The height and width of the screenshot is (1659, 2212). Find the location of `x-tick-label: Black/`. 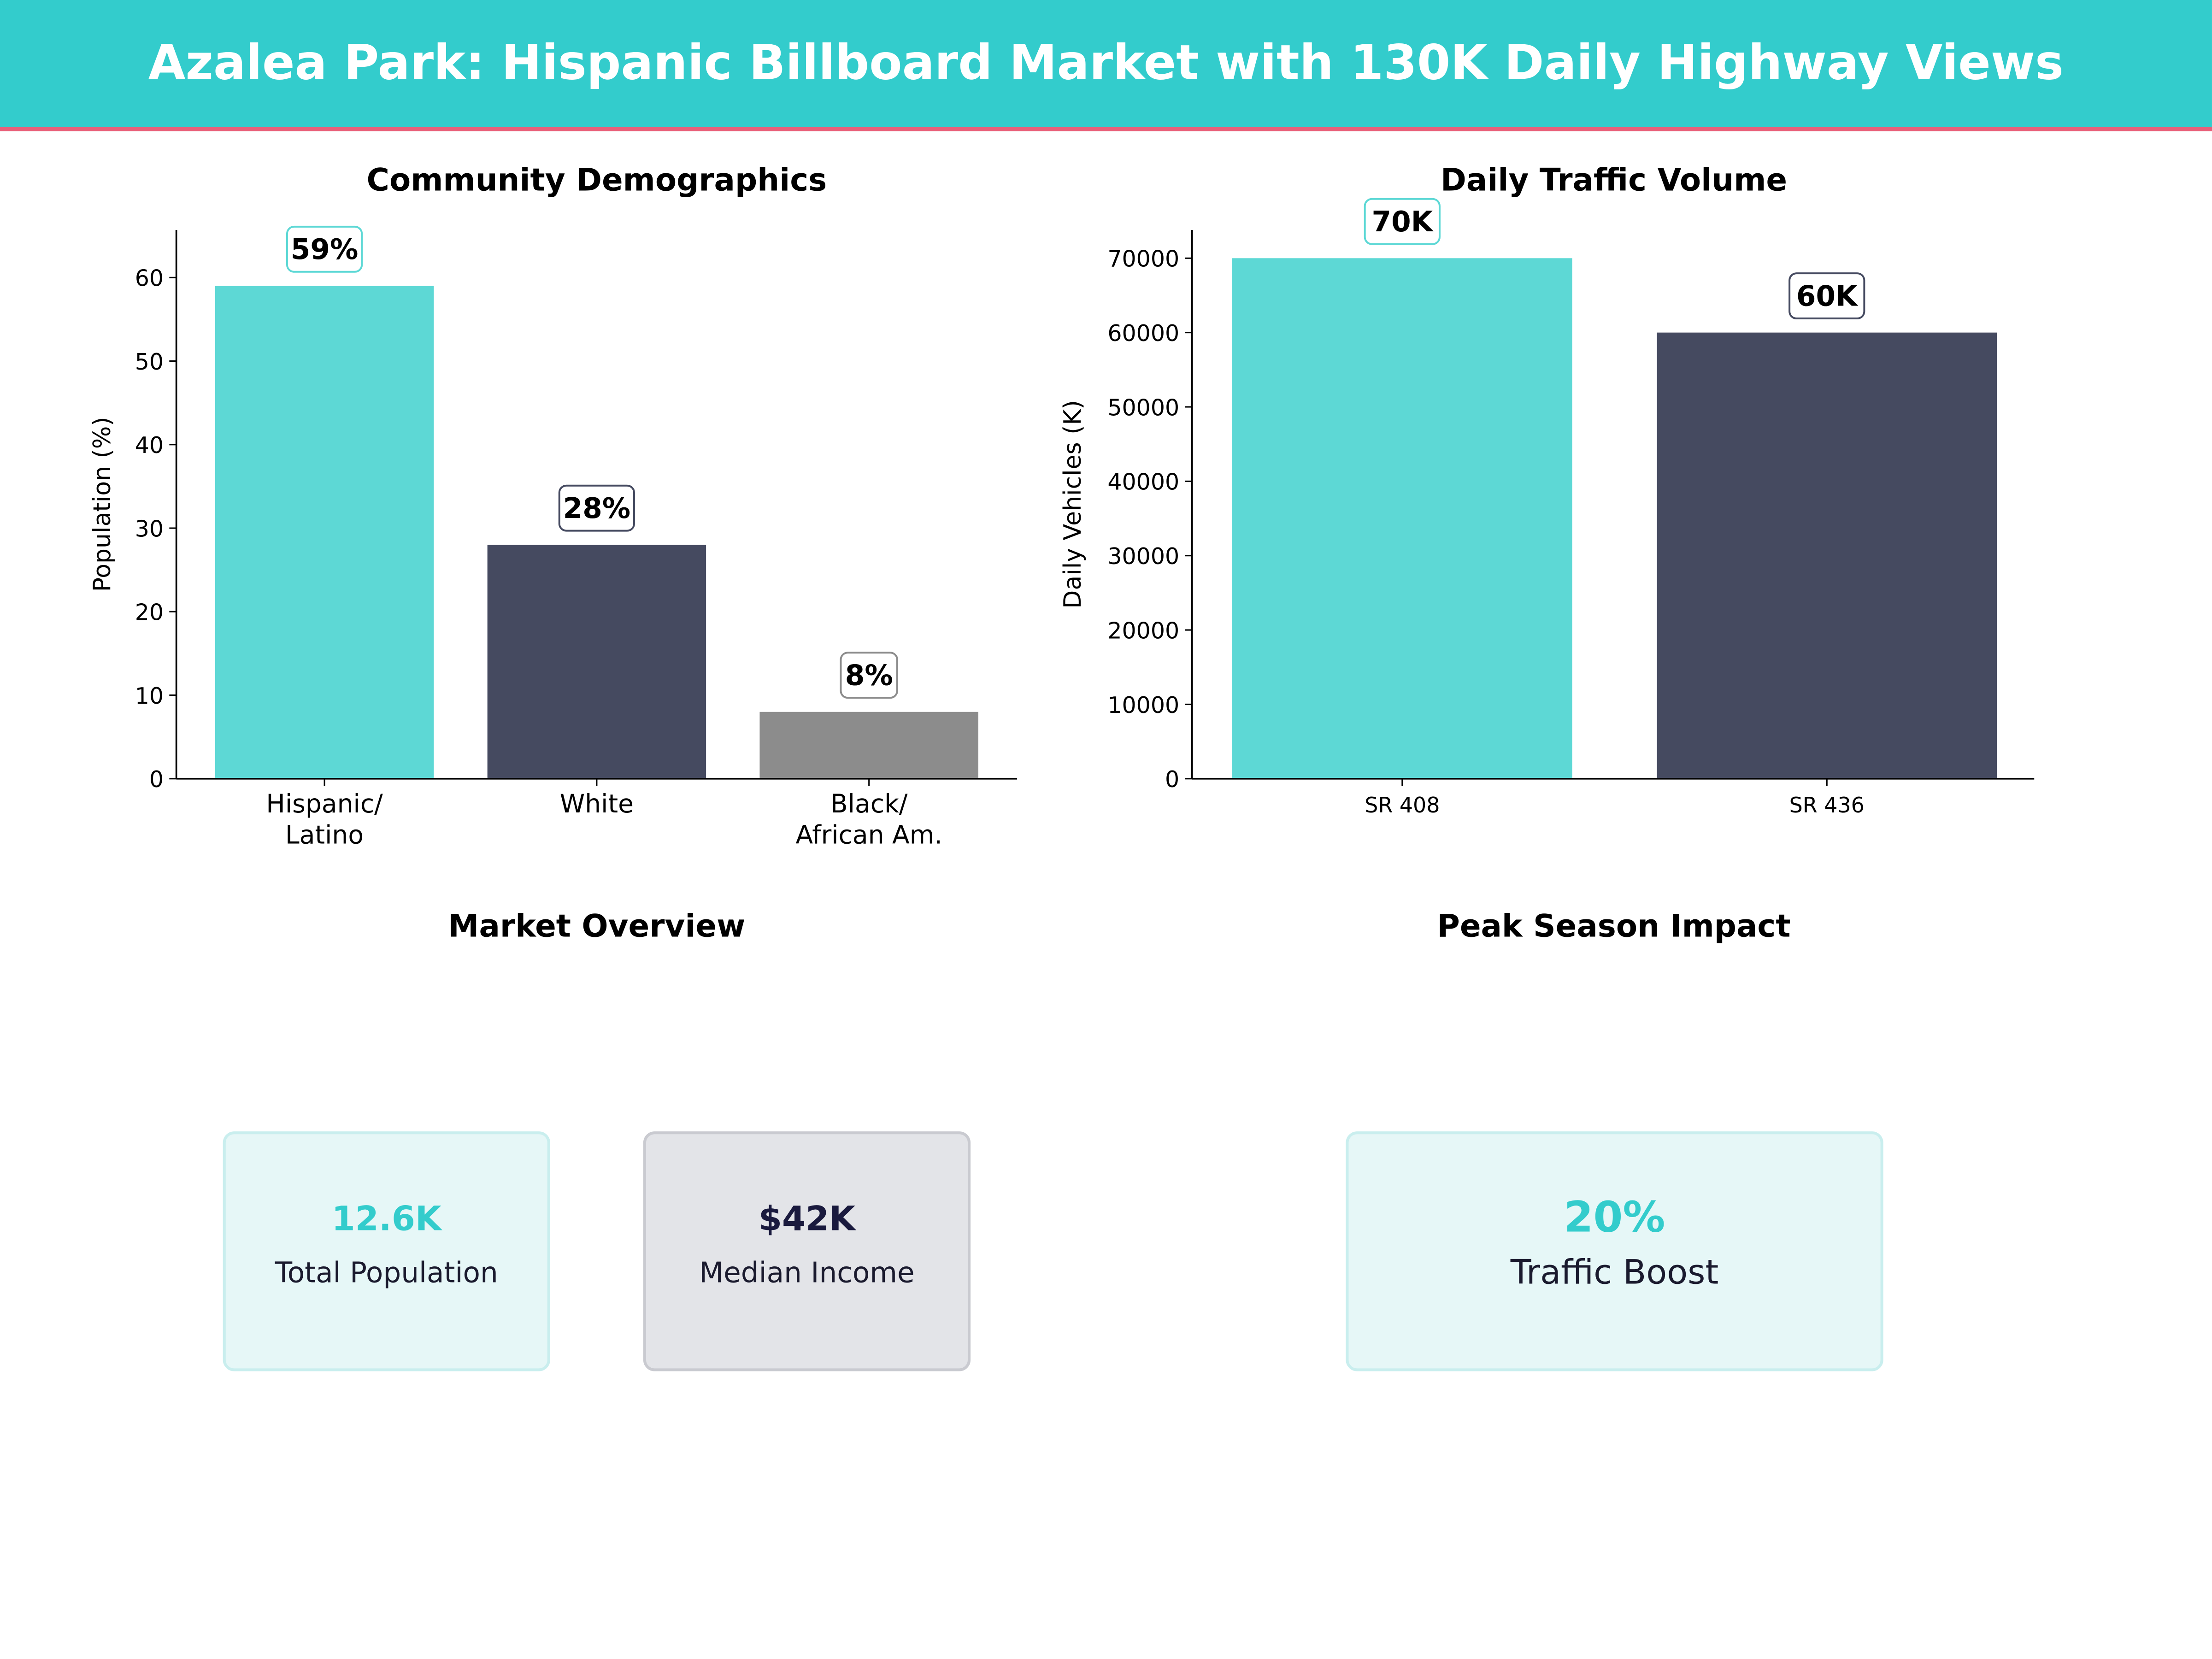

x-tick-label: Black/ is located at coordinates (869, 803).